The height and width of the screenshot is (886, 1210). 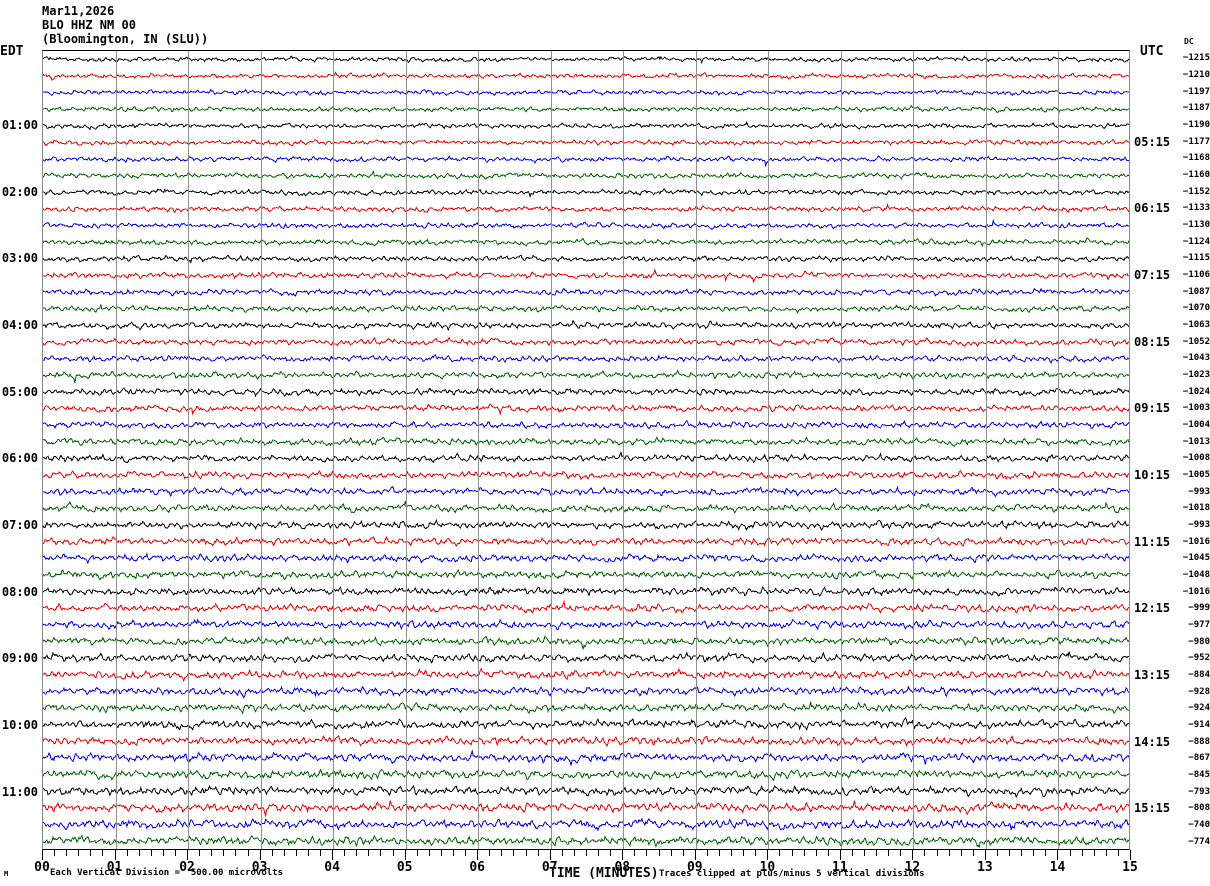 What do you see at coordinates (1152, 341) in the screenshot?
I see `hour-label-utc: 08:15` at bounding box center [1152, 341].